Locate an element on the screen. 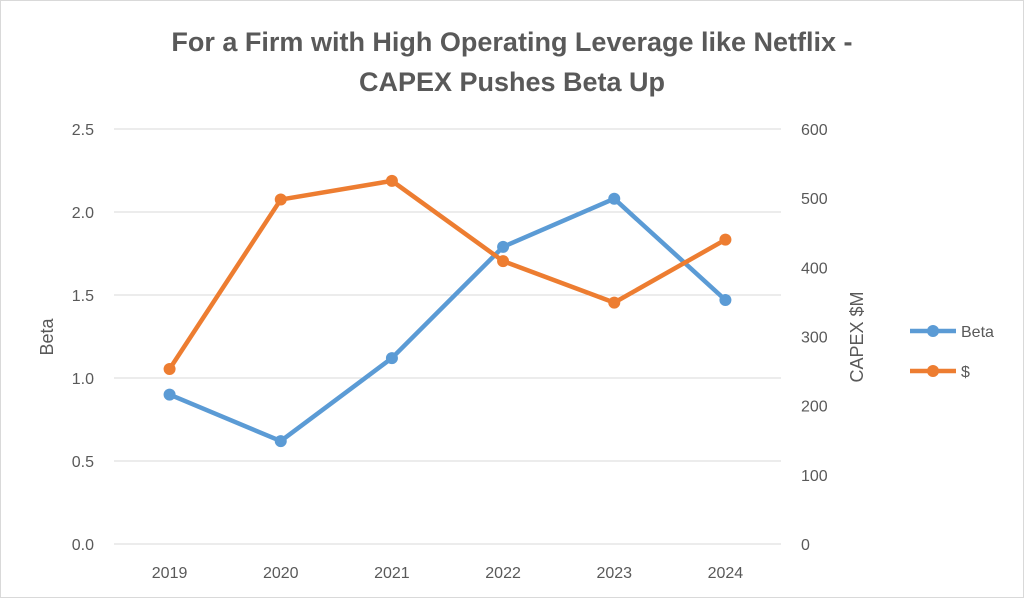  y-right-tick-label: 400 is located at coordinates (814, 268).